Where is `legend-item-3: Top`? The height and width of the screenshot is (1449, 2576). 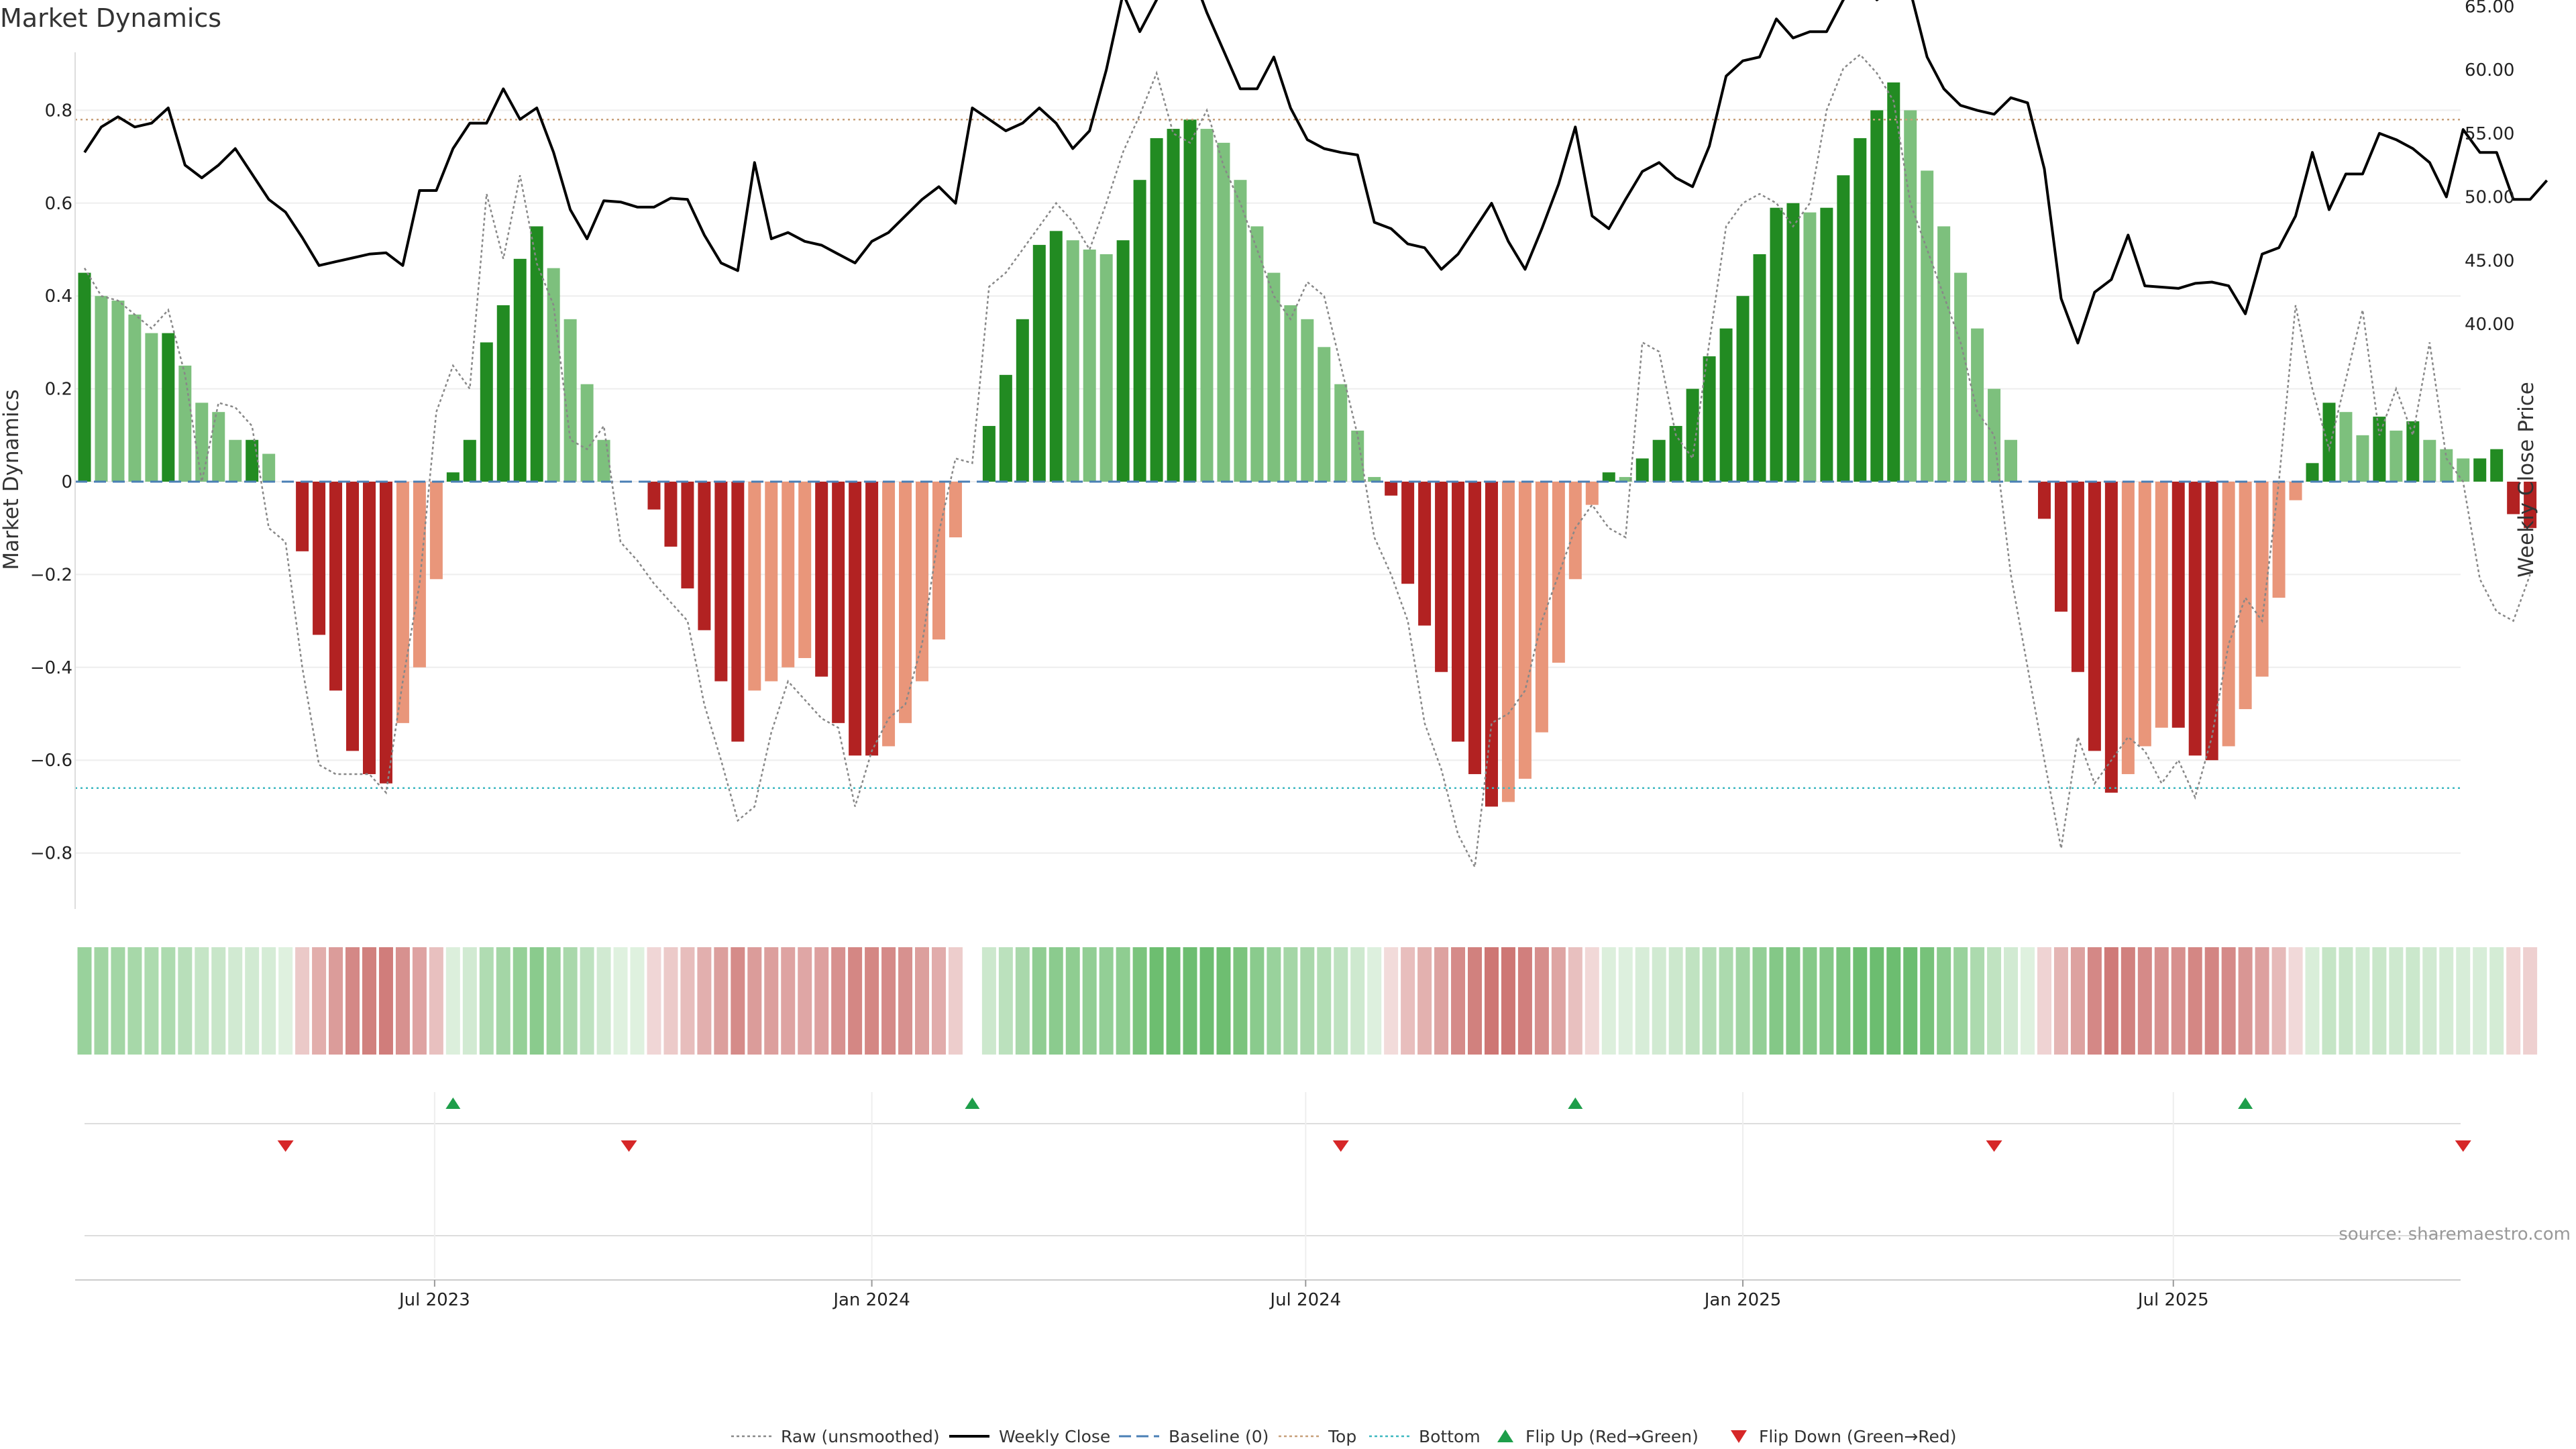
legend-item-3: Top is located at coordinates (1317, 1436).